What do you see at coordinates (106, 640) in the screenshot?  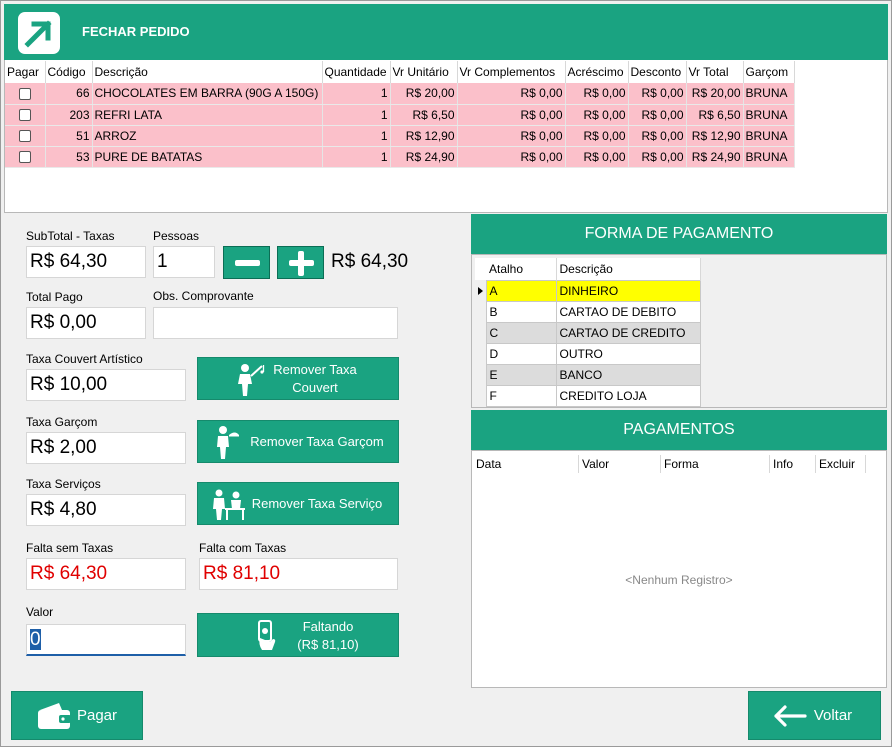 I see `valor-input: 0` at bounding box center [106, 640].